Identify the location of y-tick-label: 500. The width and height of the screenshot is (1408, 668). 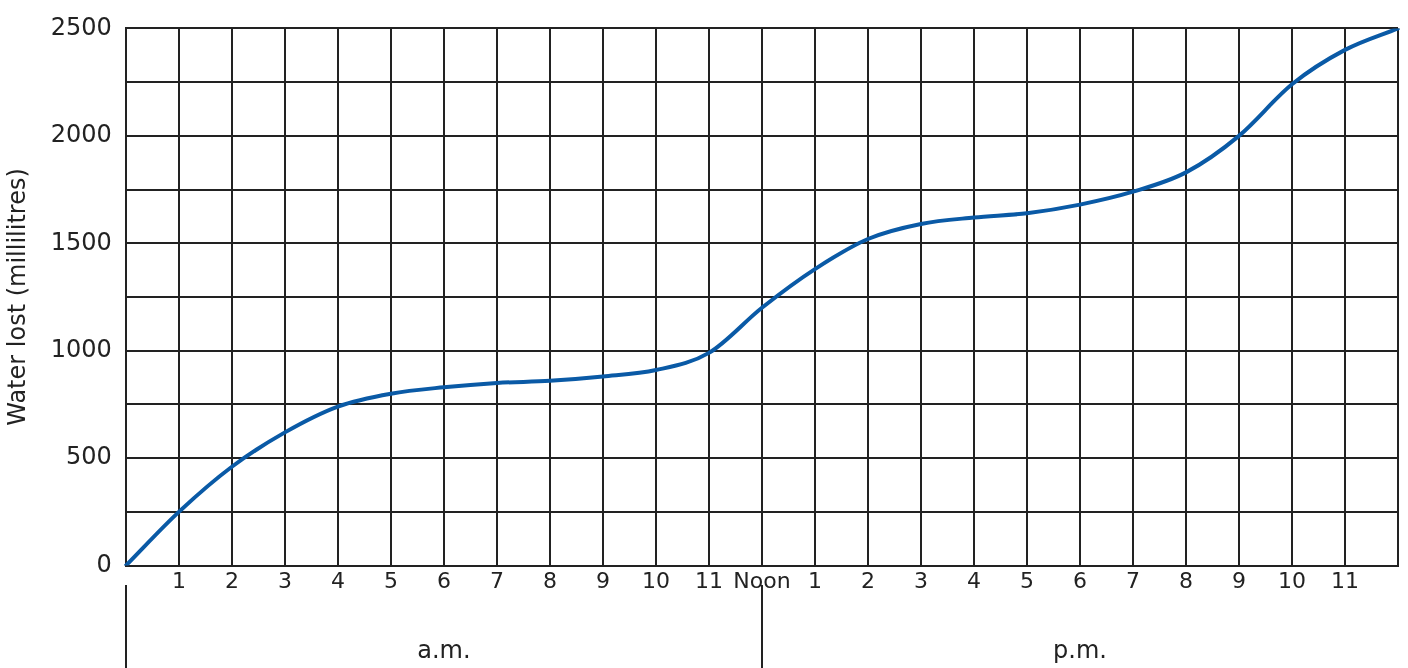
(89, 456).